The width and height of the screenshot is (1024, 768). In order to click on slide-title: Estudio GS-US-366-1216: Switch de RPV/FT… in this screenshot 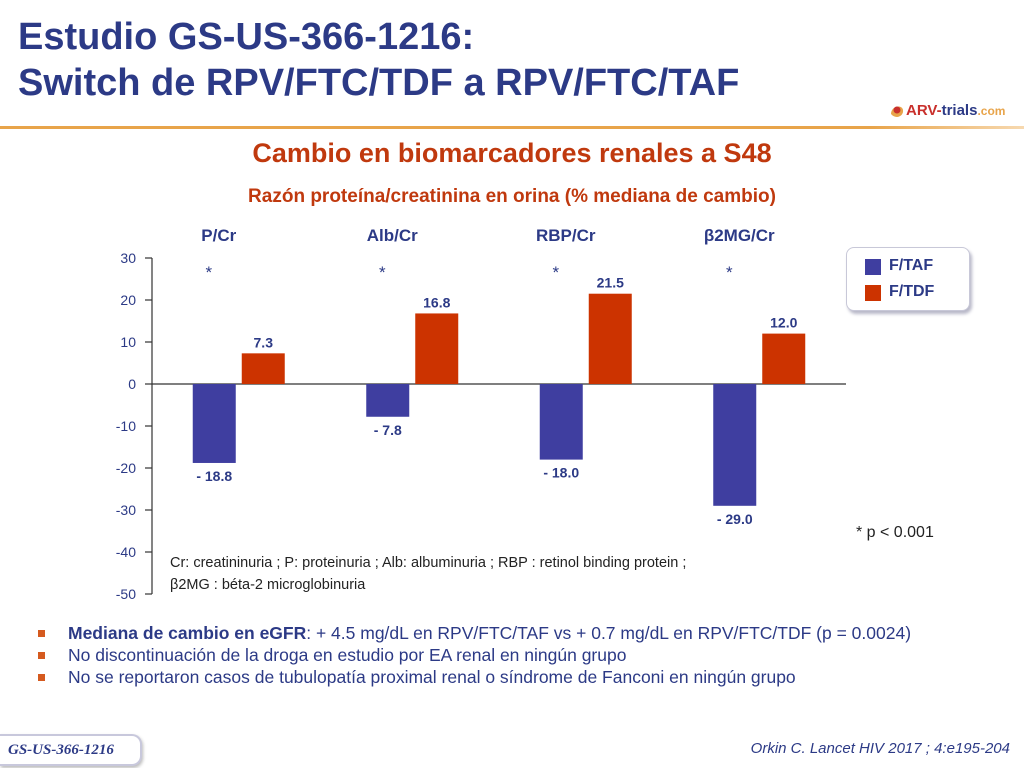, I will do `click(378, 60)`.